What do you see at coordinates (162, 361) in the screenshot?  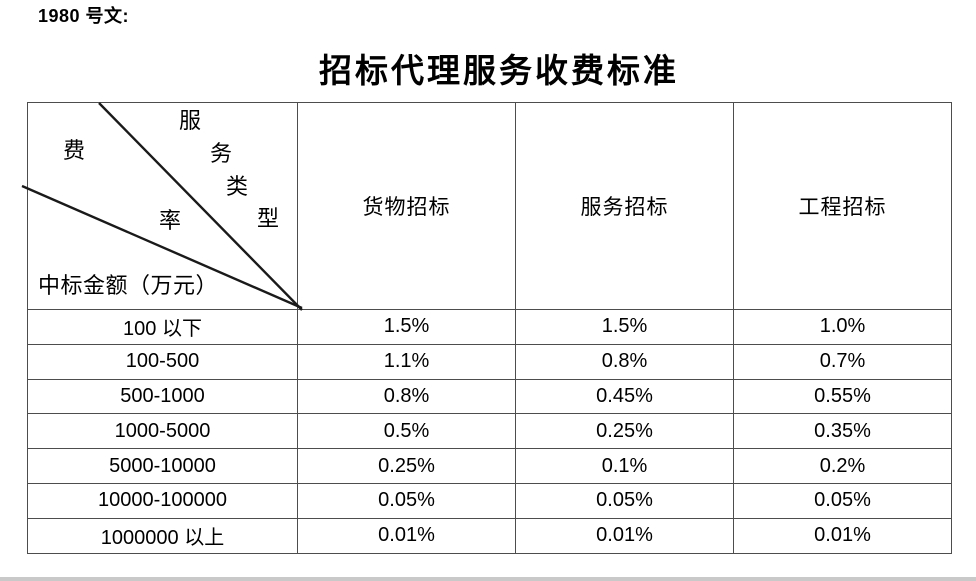 I see `row-label: 100-500` at bounding box center [162, 361].